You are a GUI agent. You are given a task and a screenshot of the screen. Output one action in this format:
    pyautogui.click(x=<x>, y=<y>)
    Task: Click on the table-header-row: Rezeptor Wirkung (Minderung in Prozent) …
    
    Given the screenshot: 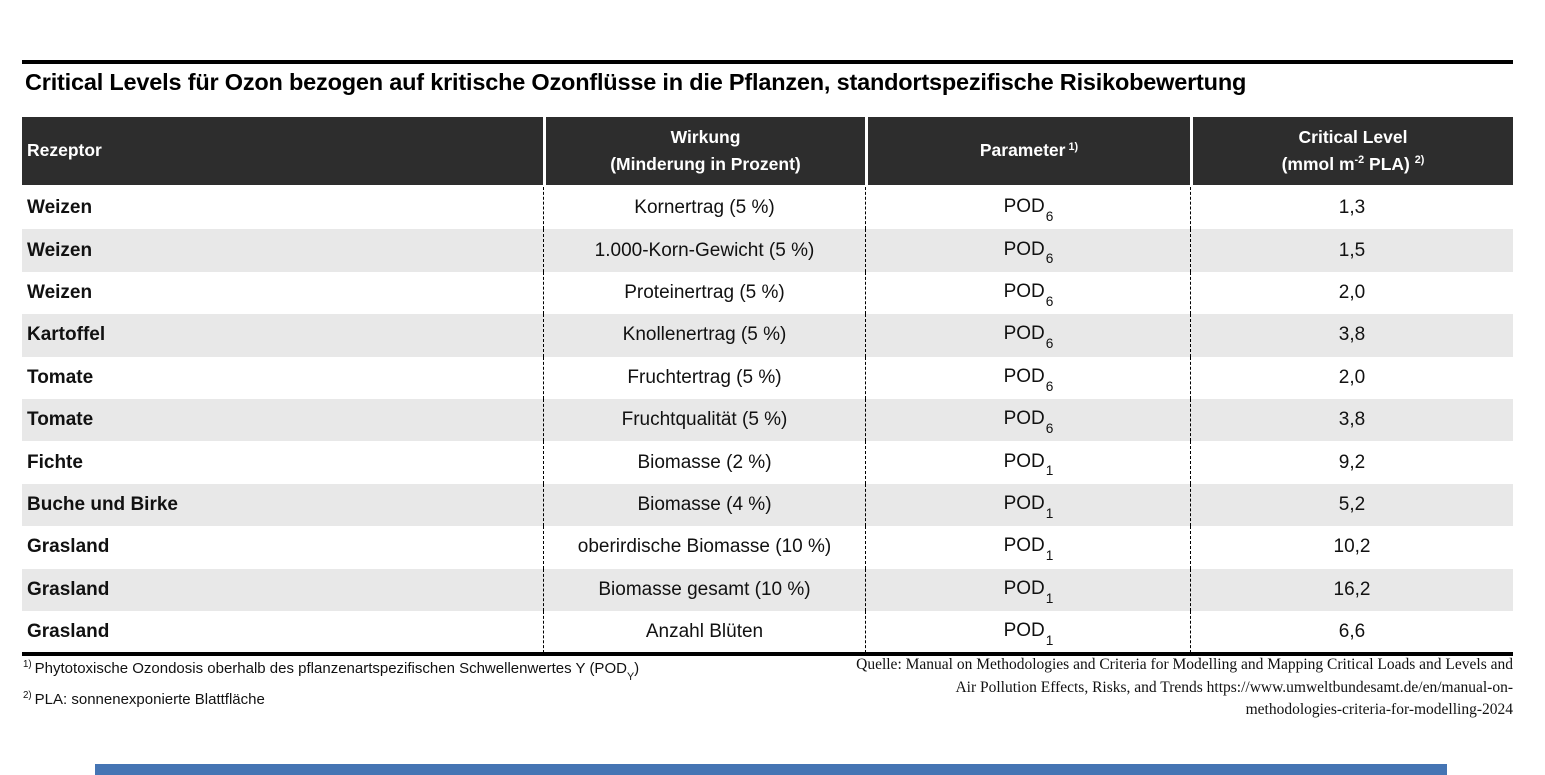 What is the action you would take?
    pyautogui.click(x=767, y=151)
    